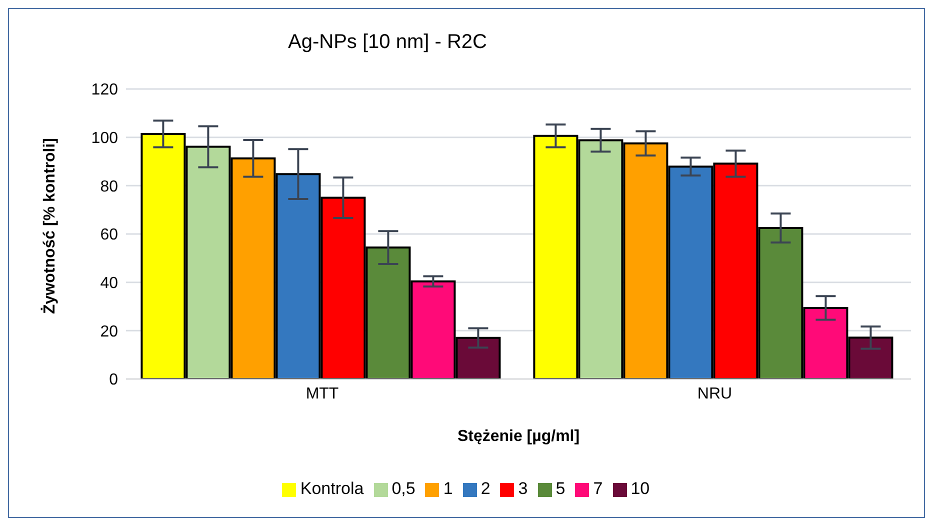 The width and height of the screenshot is (933, 526). Describe the element at coordinates (104, 139) in the screenshot. I see `y-tick-label: 100` at that location.